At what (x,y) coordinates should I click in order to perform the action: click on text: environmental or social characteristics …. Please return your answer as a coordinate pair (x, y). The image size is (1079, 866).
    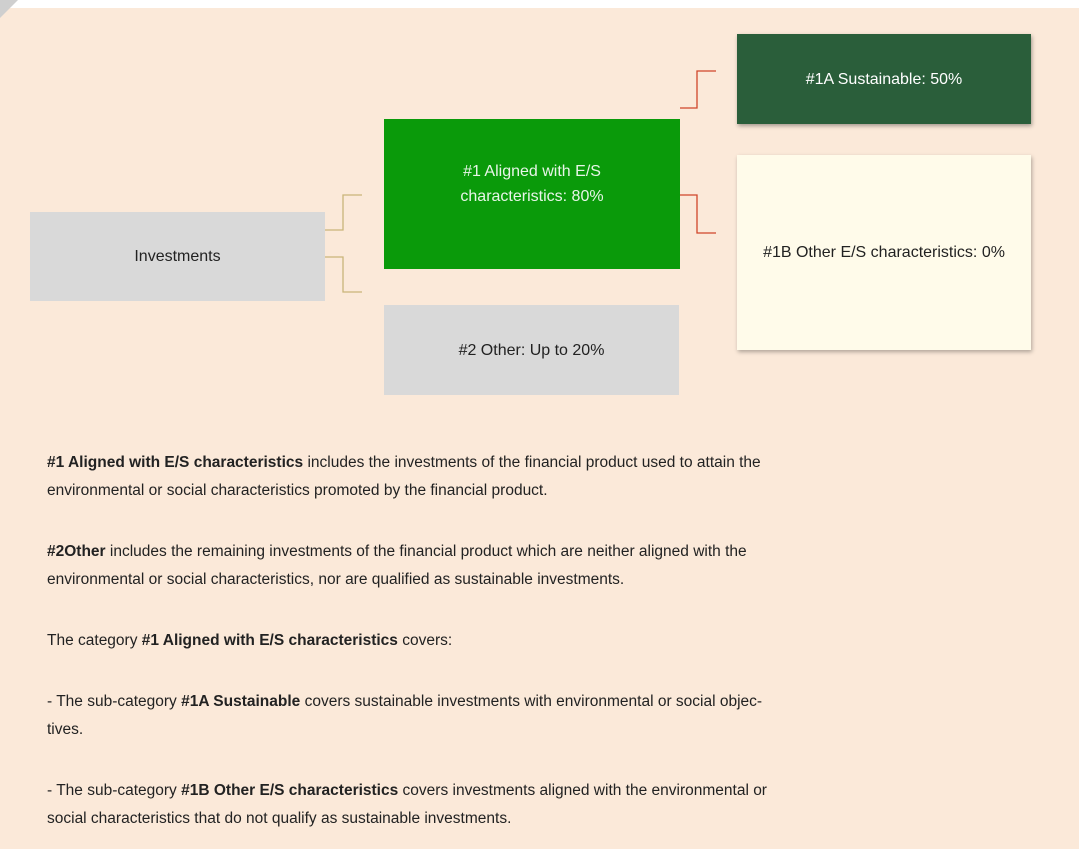
    Looking at the image, I should click on (297, 490).